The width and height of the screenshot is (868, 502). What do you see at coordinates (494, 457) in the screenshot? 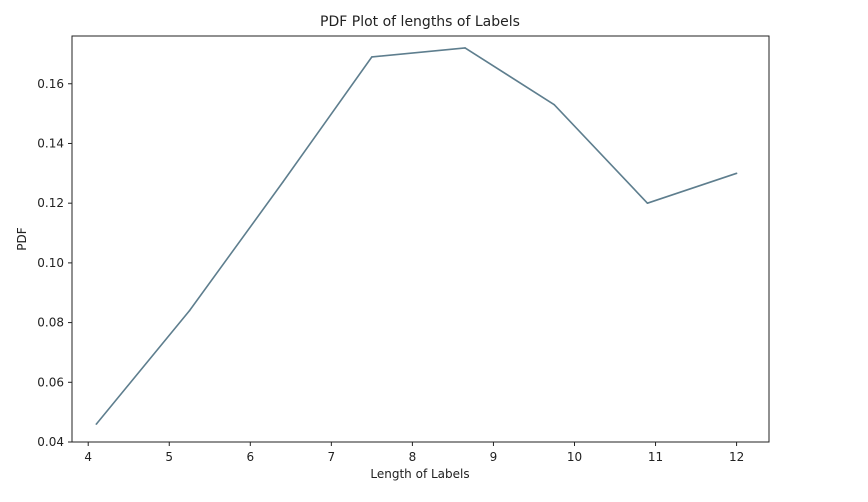
I see `x-tick-label: 9` at bounding box center [494, 457].